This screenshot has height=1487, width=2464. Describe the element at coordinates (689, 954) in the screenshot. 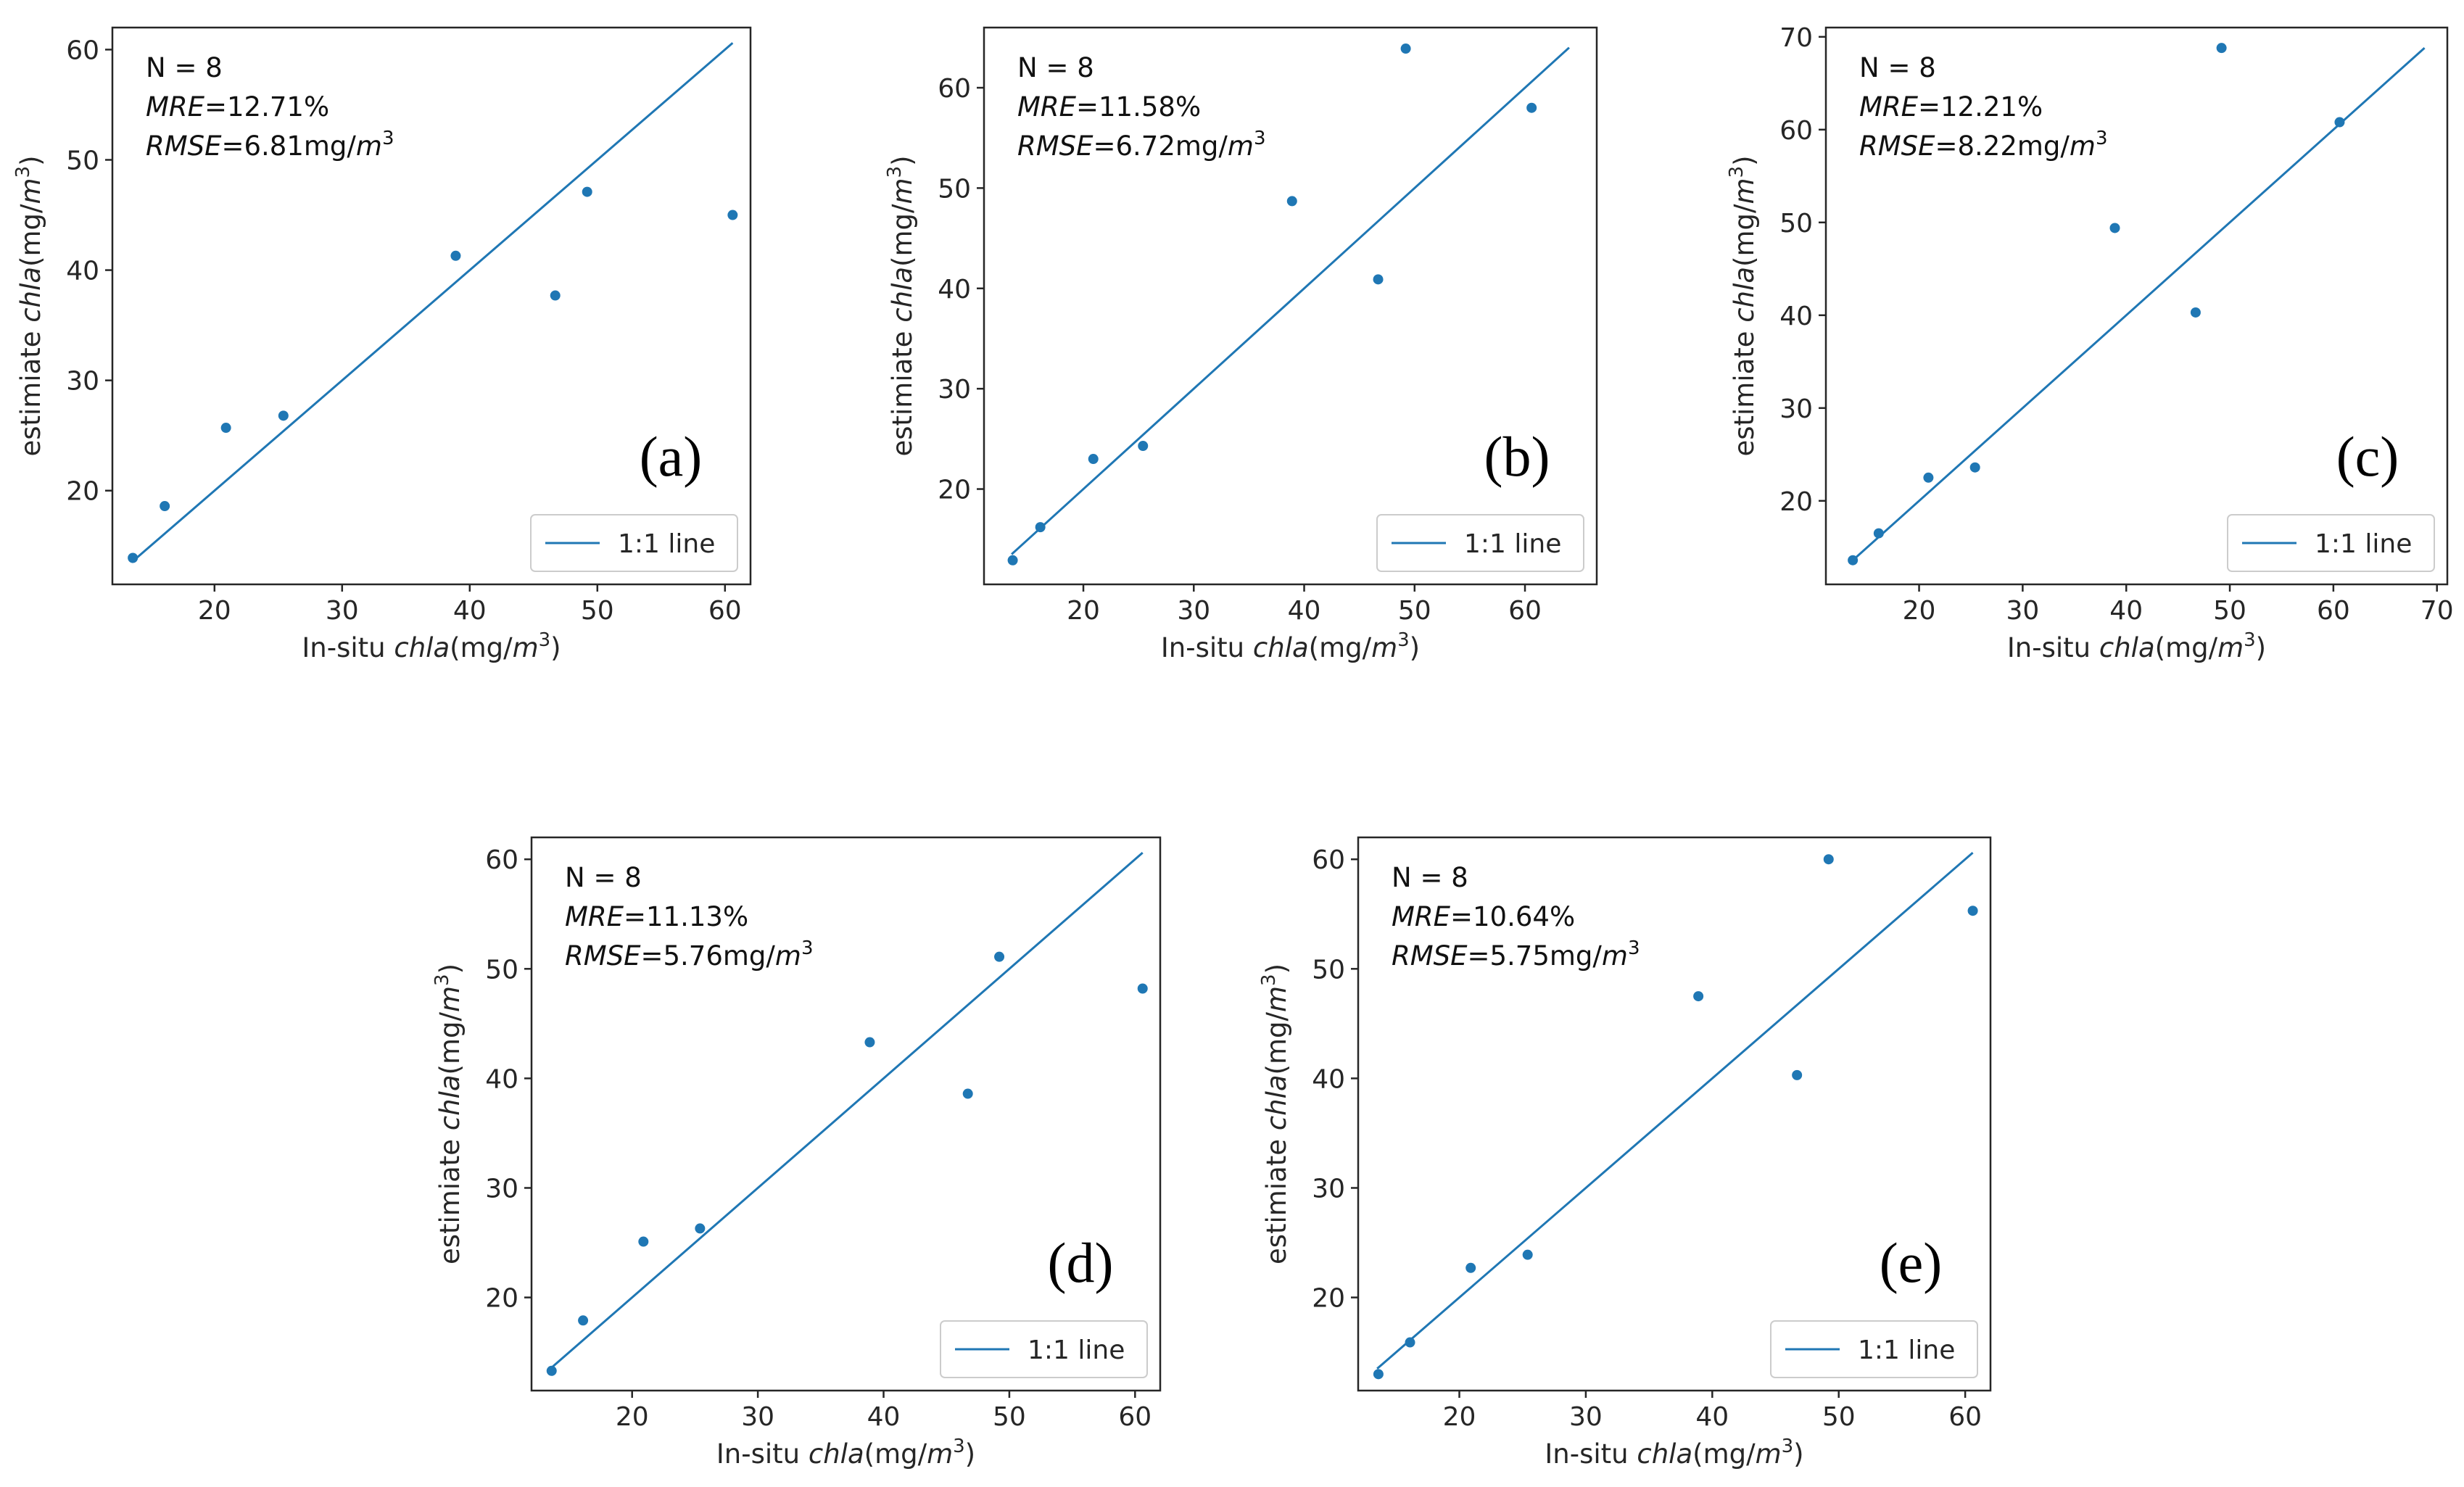

I see `annotation-rmse: RMSE=5.76mg/m3` at that location.